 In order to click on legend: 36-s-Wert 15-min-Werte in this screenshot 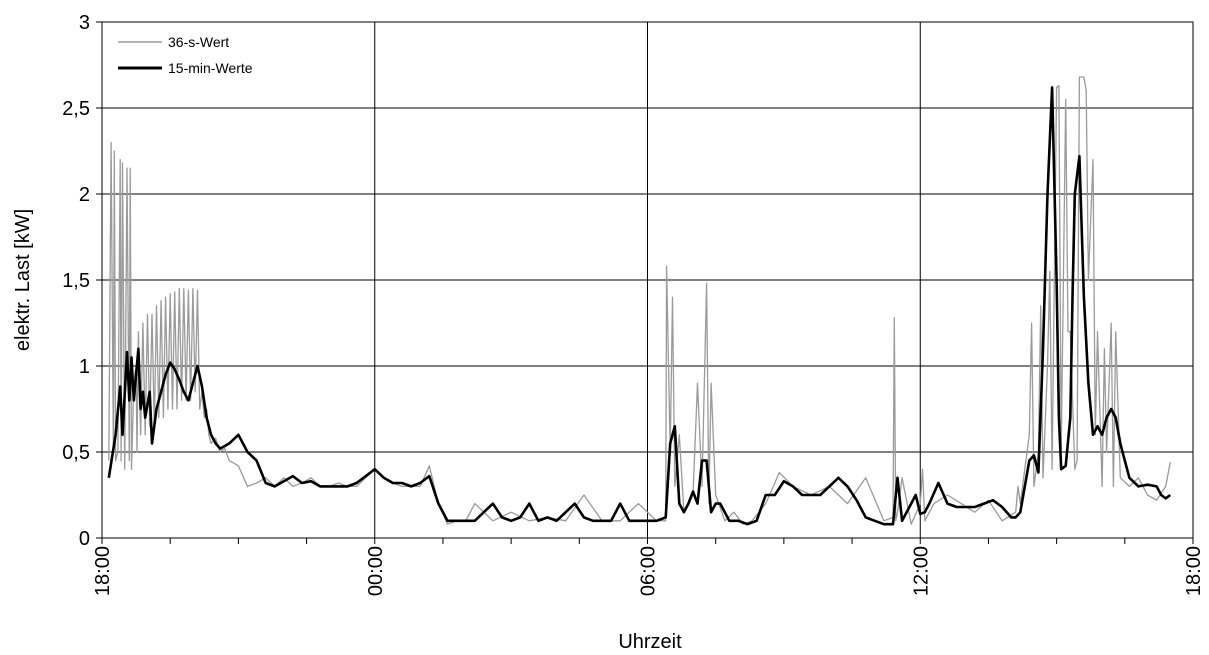, I will do `click(212, 54)`.